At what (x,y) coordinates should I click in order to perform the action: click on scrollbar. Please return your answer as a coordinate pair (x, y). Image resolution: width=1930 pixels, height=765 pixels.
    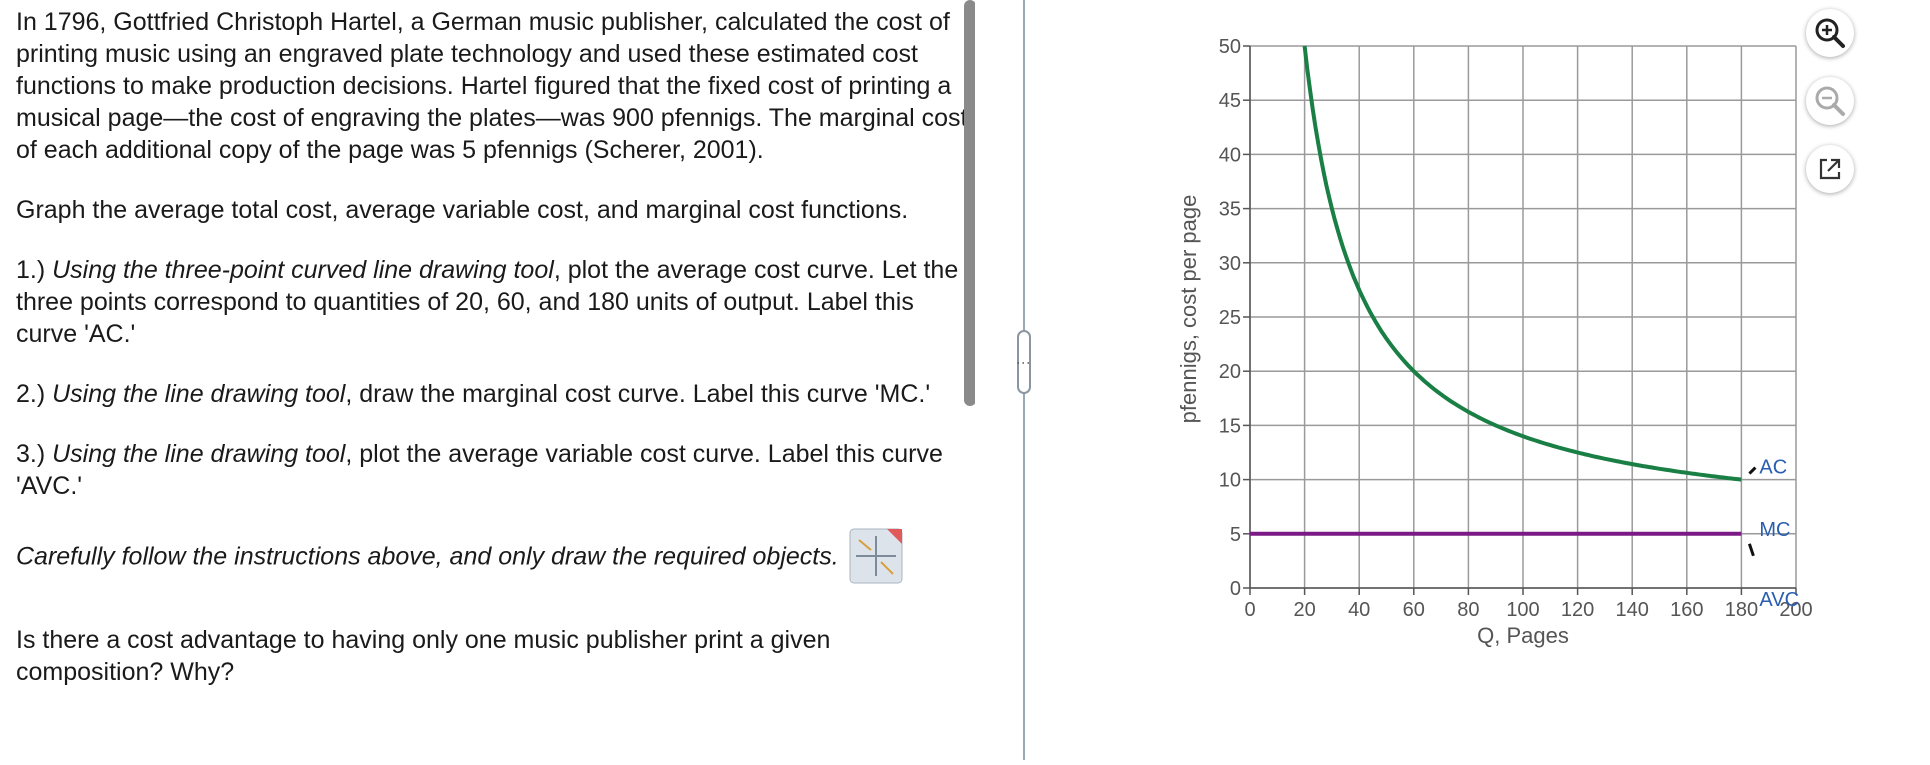
    Looking at the image, I should click on (969, 203).